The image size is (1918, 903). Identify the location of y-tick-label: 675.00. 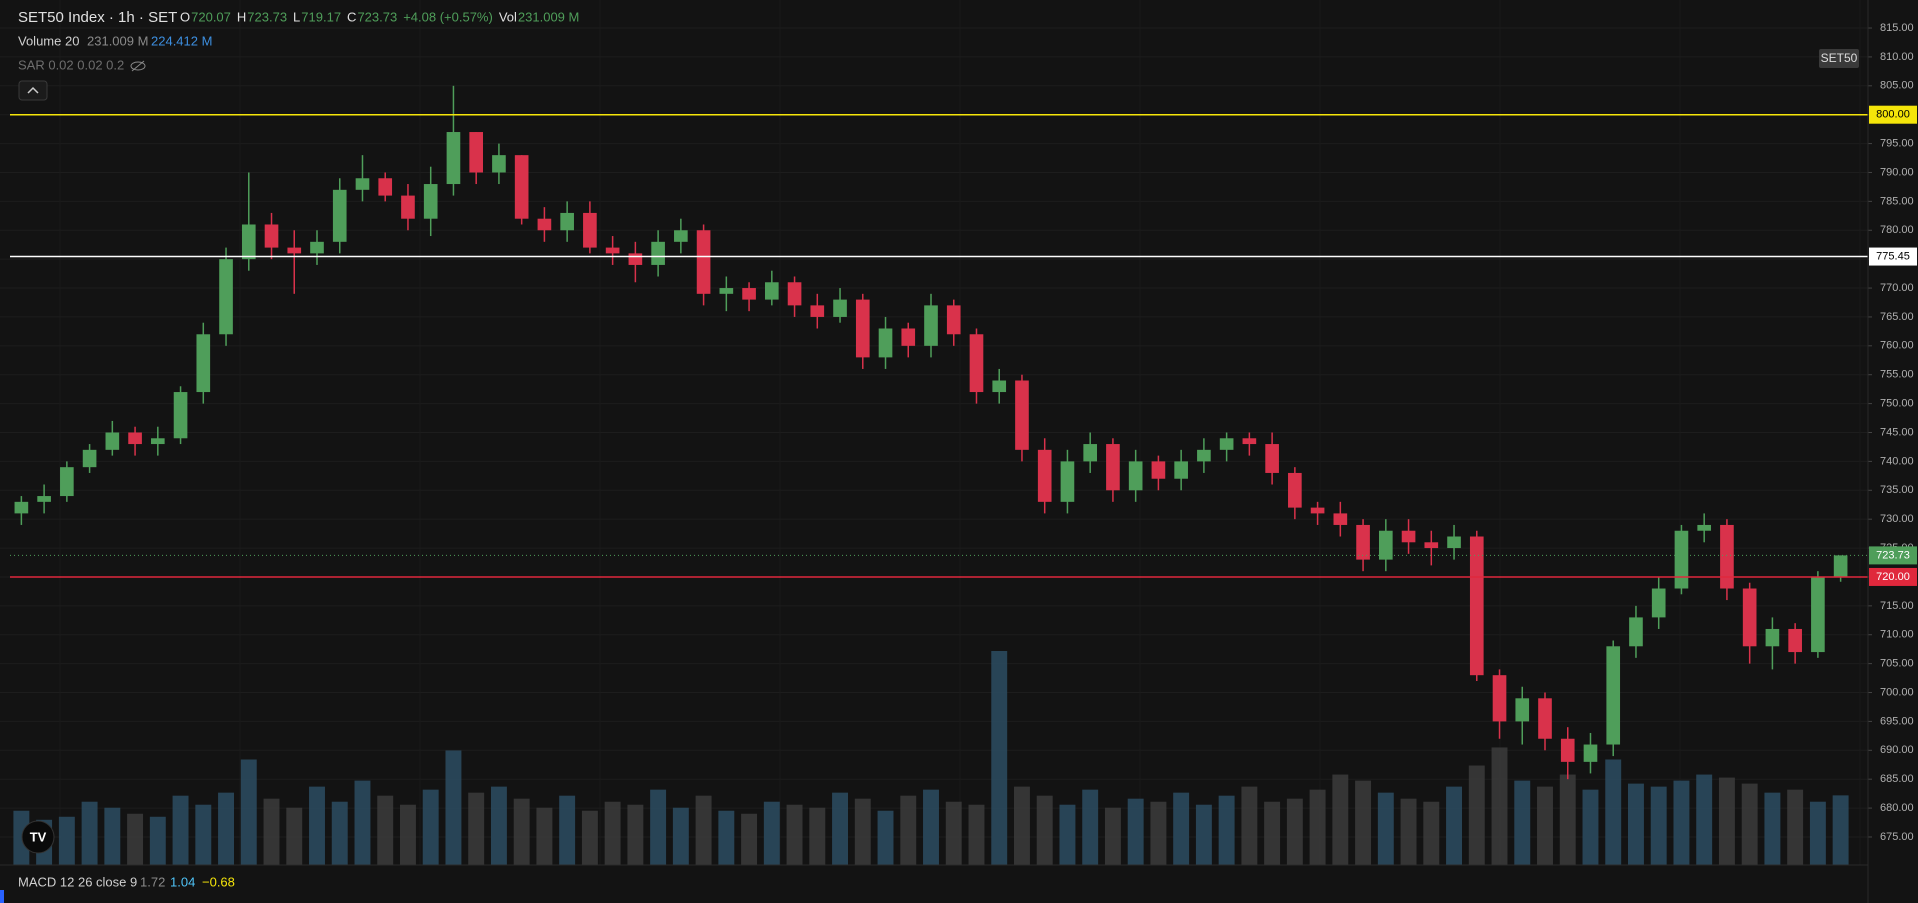
(1897, 837).